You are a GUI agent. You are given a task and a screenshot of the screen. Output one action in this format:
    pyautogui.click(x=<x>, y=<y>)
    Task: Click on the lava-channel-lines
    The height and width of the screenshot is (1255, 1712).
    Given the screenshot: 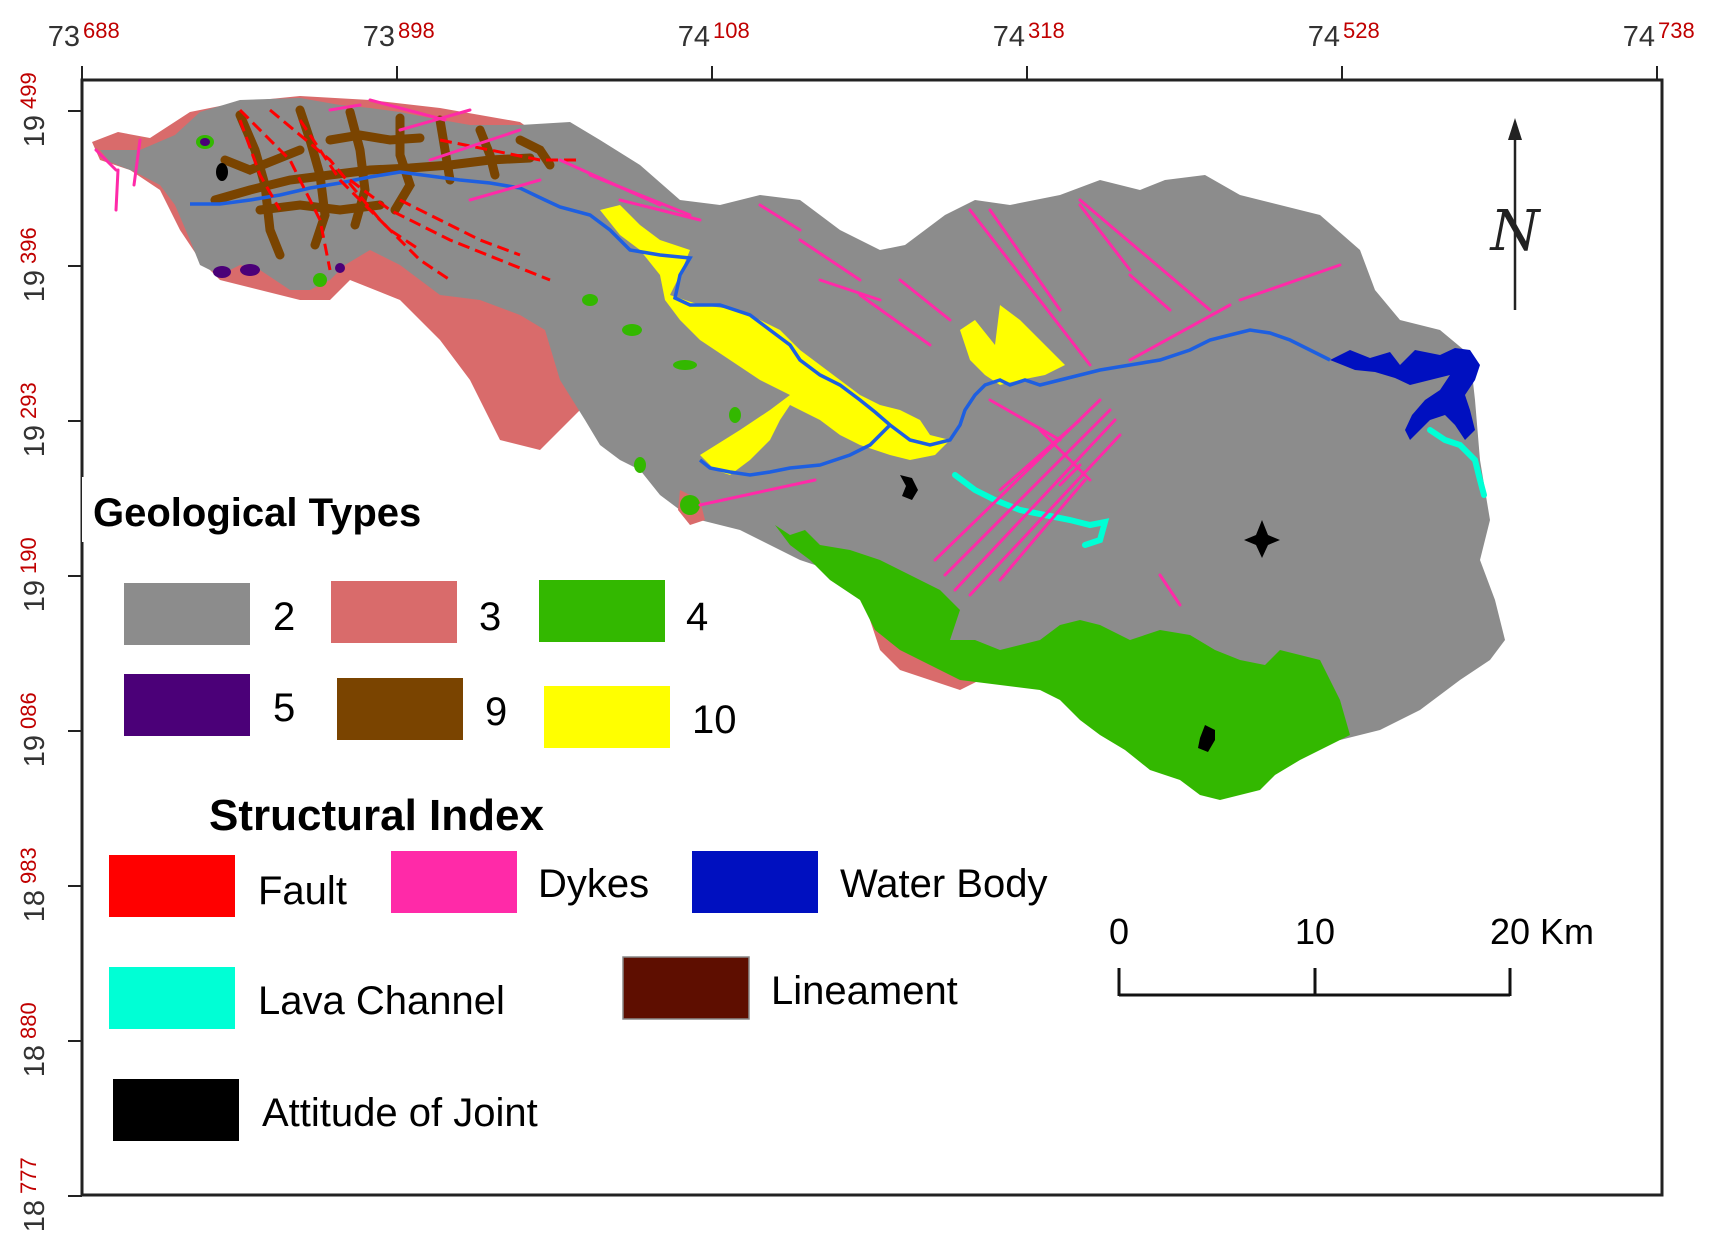 What is the action you would take?
    pyautogui.click(x=1219, y=487)
    